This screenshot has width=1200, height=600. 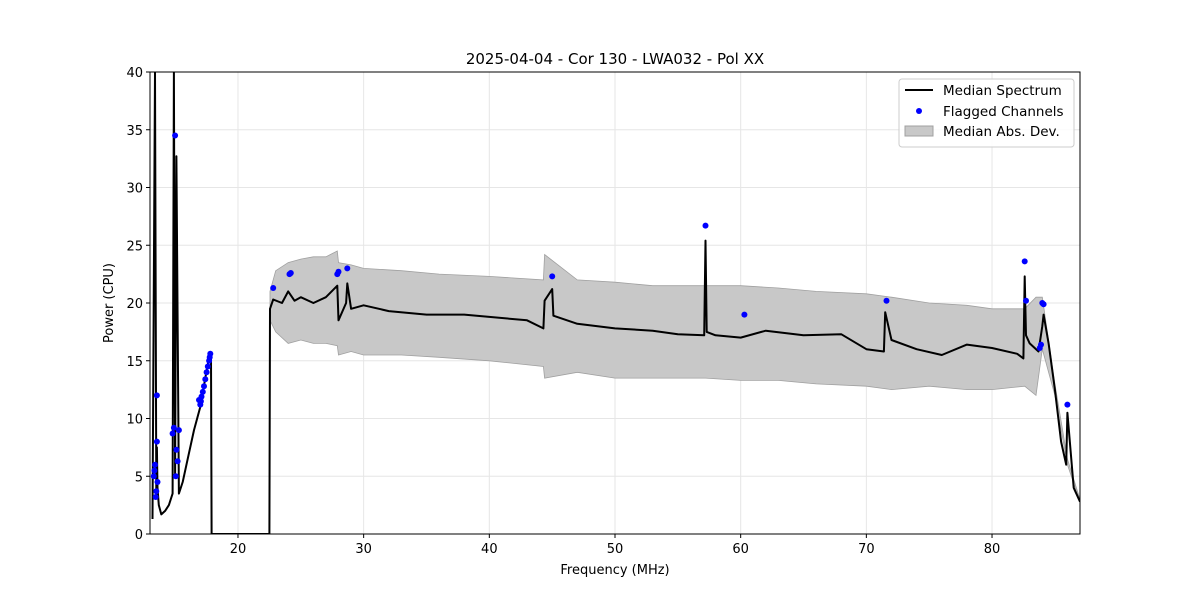 What do you see at coordinates (238, 549) in the screenshot?
I see `x-tick-label: 20` at bounding box center [238, 549].